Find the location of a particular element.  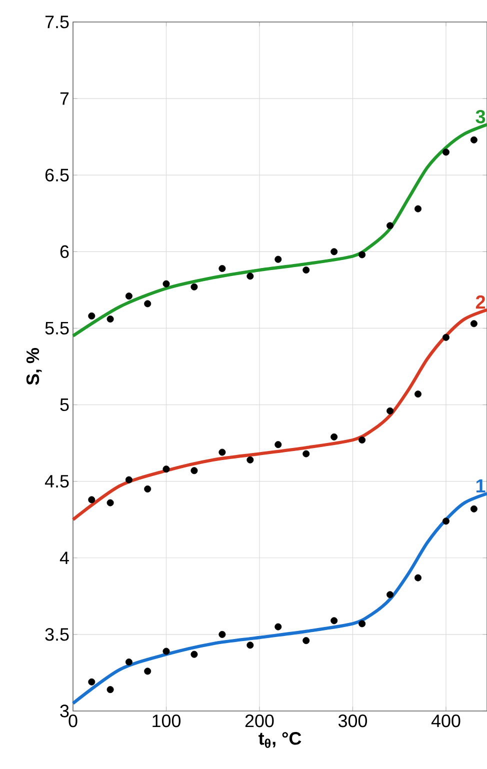

series-label: 2 is located at coordinates (481, 302).